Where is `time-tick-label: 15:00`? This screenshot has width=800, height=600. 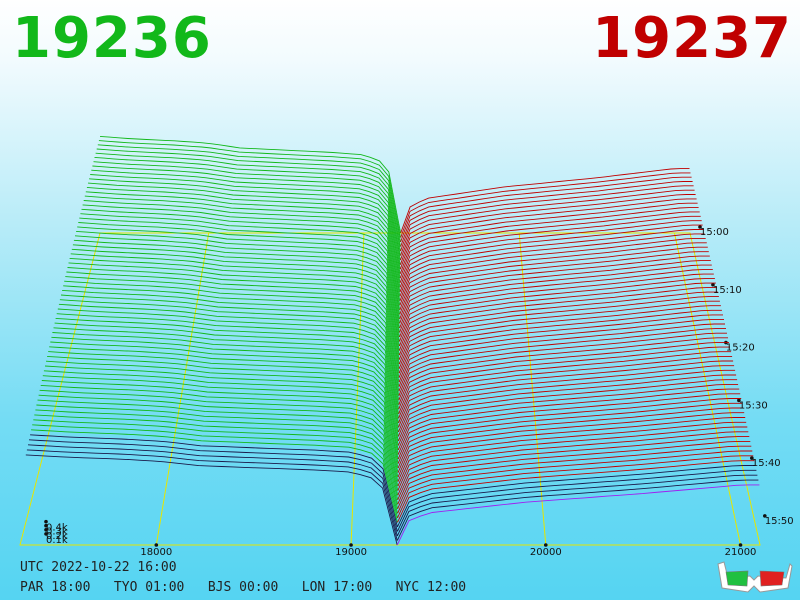 time-tick-label: 15:00 is located at coordinates (714, 232).